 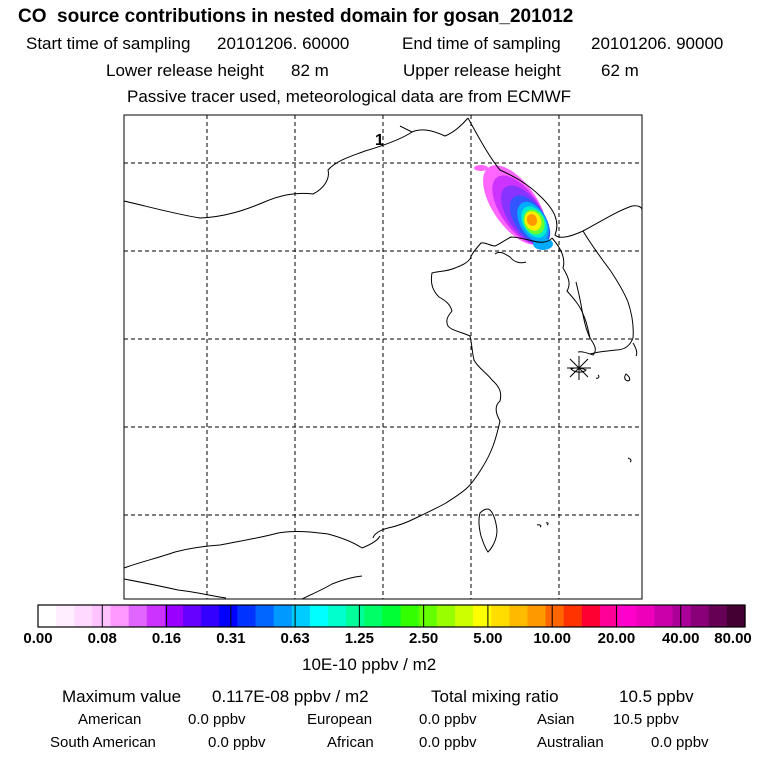 I want to click on colorbar-frame, so click(x=391, y=616).